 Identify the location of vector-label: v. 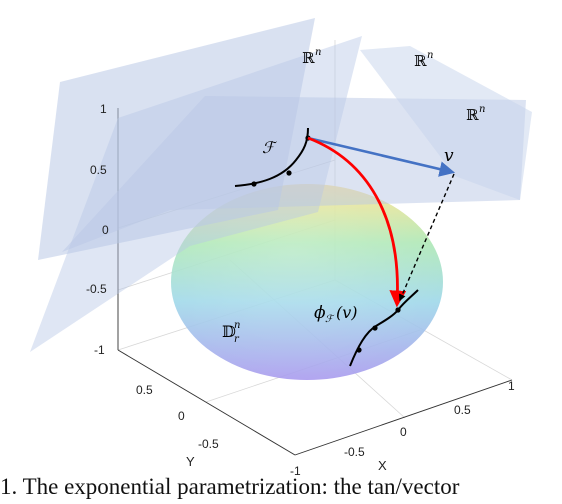
(449, 156).